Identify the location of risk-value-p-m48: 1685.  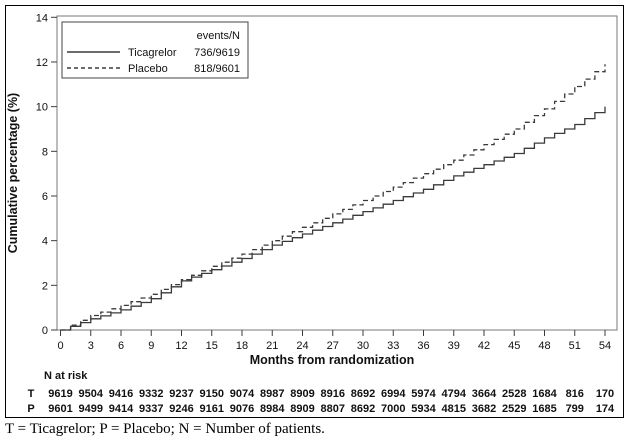
(544, 409).